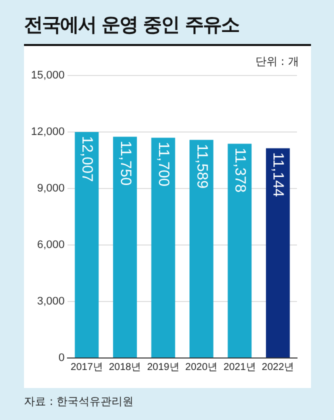  I want to click on text: 단위 : 개, so click(277, 61).